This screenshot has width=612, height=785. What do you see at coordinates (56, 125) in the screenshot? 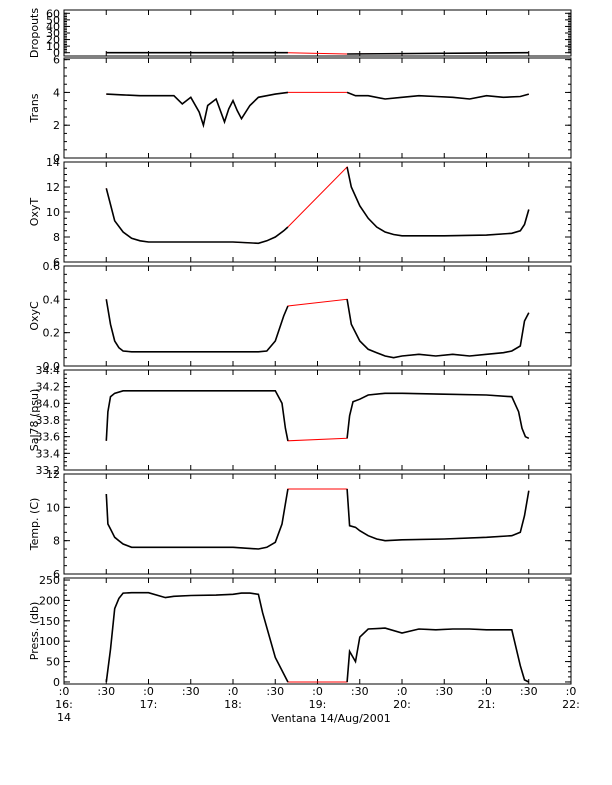
I see `y-tick-label: 2` at bounding box center [56, 125].